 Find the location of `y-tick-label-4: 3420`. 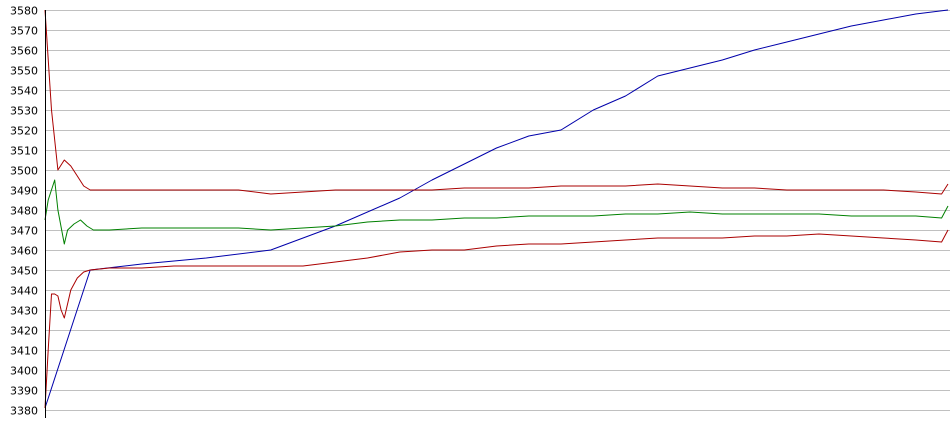

y-tick-label-4: 3420 is located at coordinates (24, 331).